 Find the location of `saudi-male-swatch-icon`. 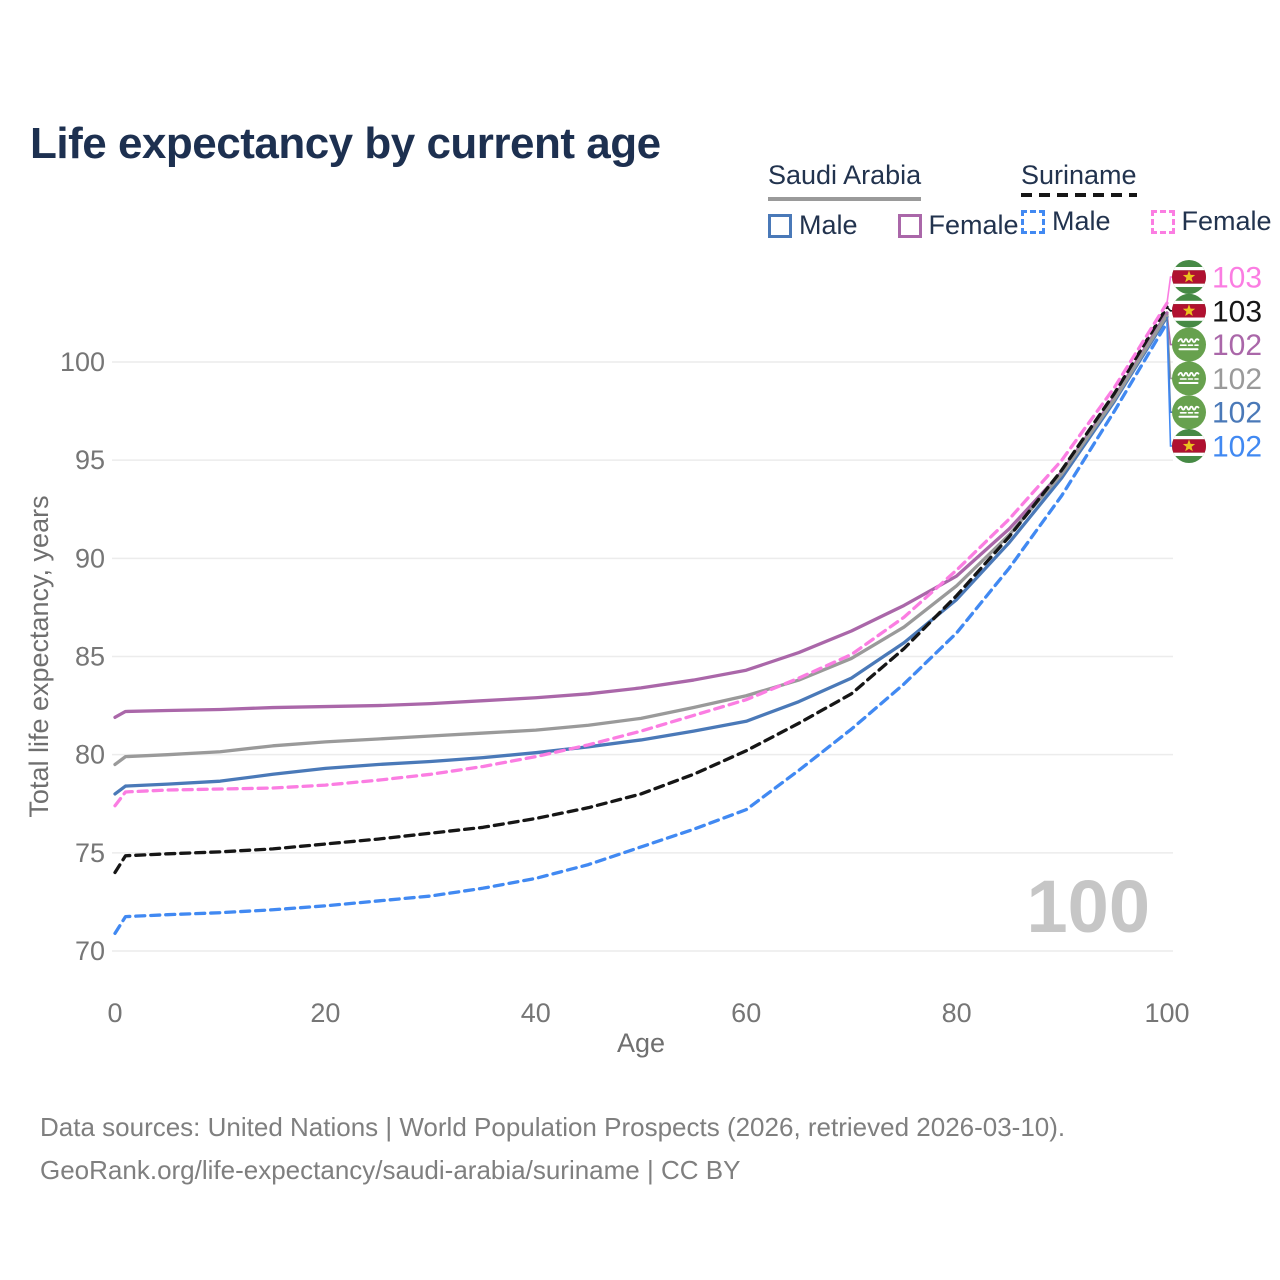

saudi-male-swatch-icon is located at coordinates (780, 225).